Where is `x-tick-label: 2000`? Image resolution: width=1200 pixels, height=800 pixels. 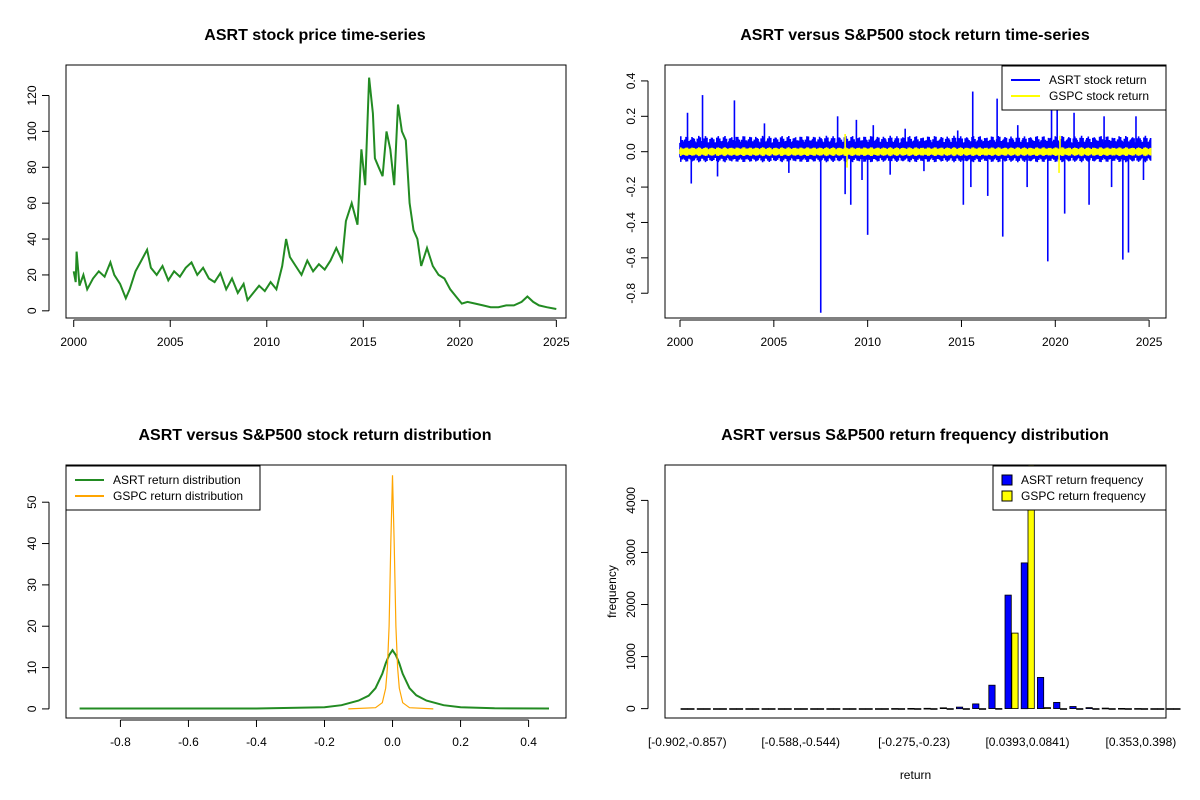 x-tick-label: 2000 is located at coordinates (73, 342).